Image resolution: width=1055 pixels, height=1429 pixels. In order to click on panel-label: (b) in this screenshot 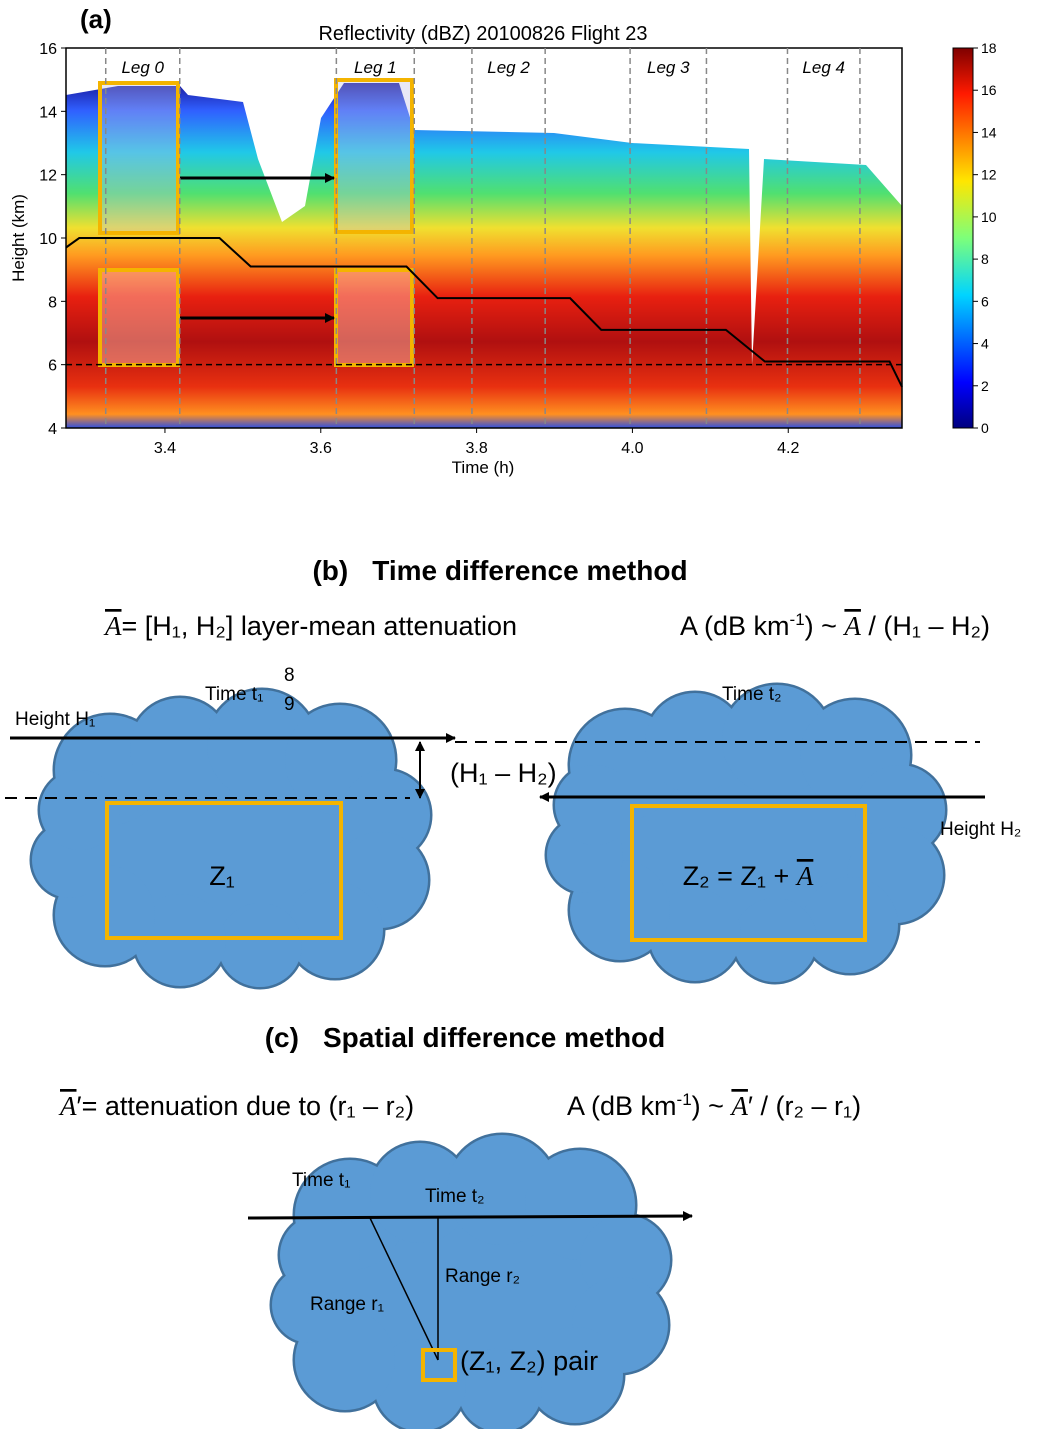, I will do `click(330, 570)`.